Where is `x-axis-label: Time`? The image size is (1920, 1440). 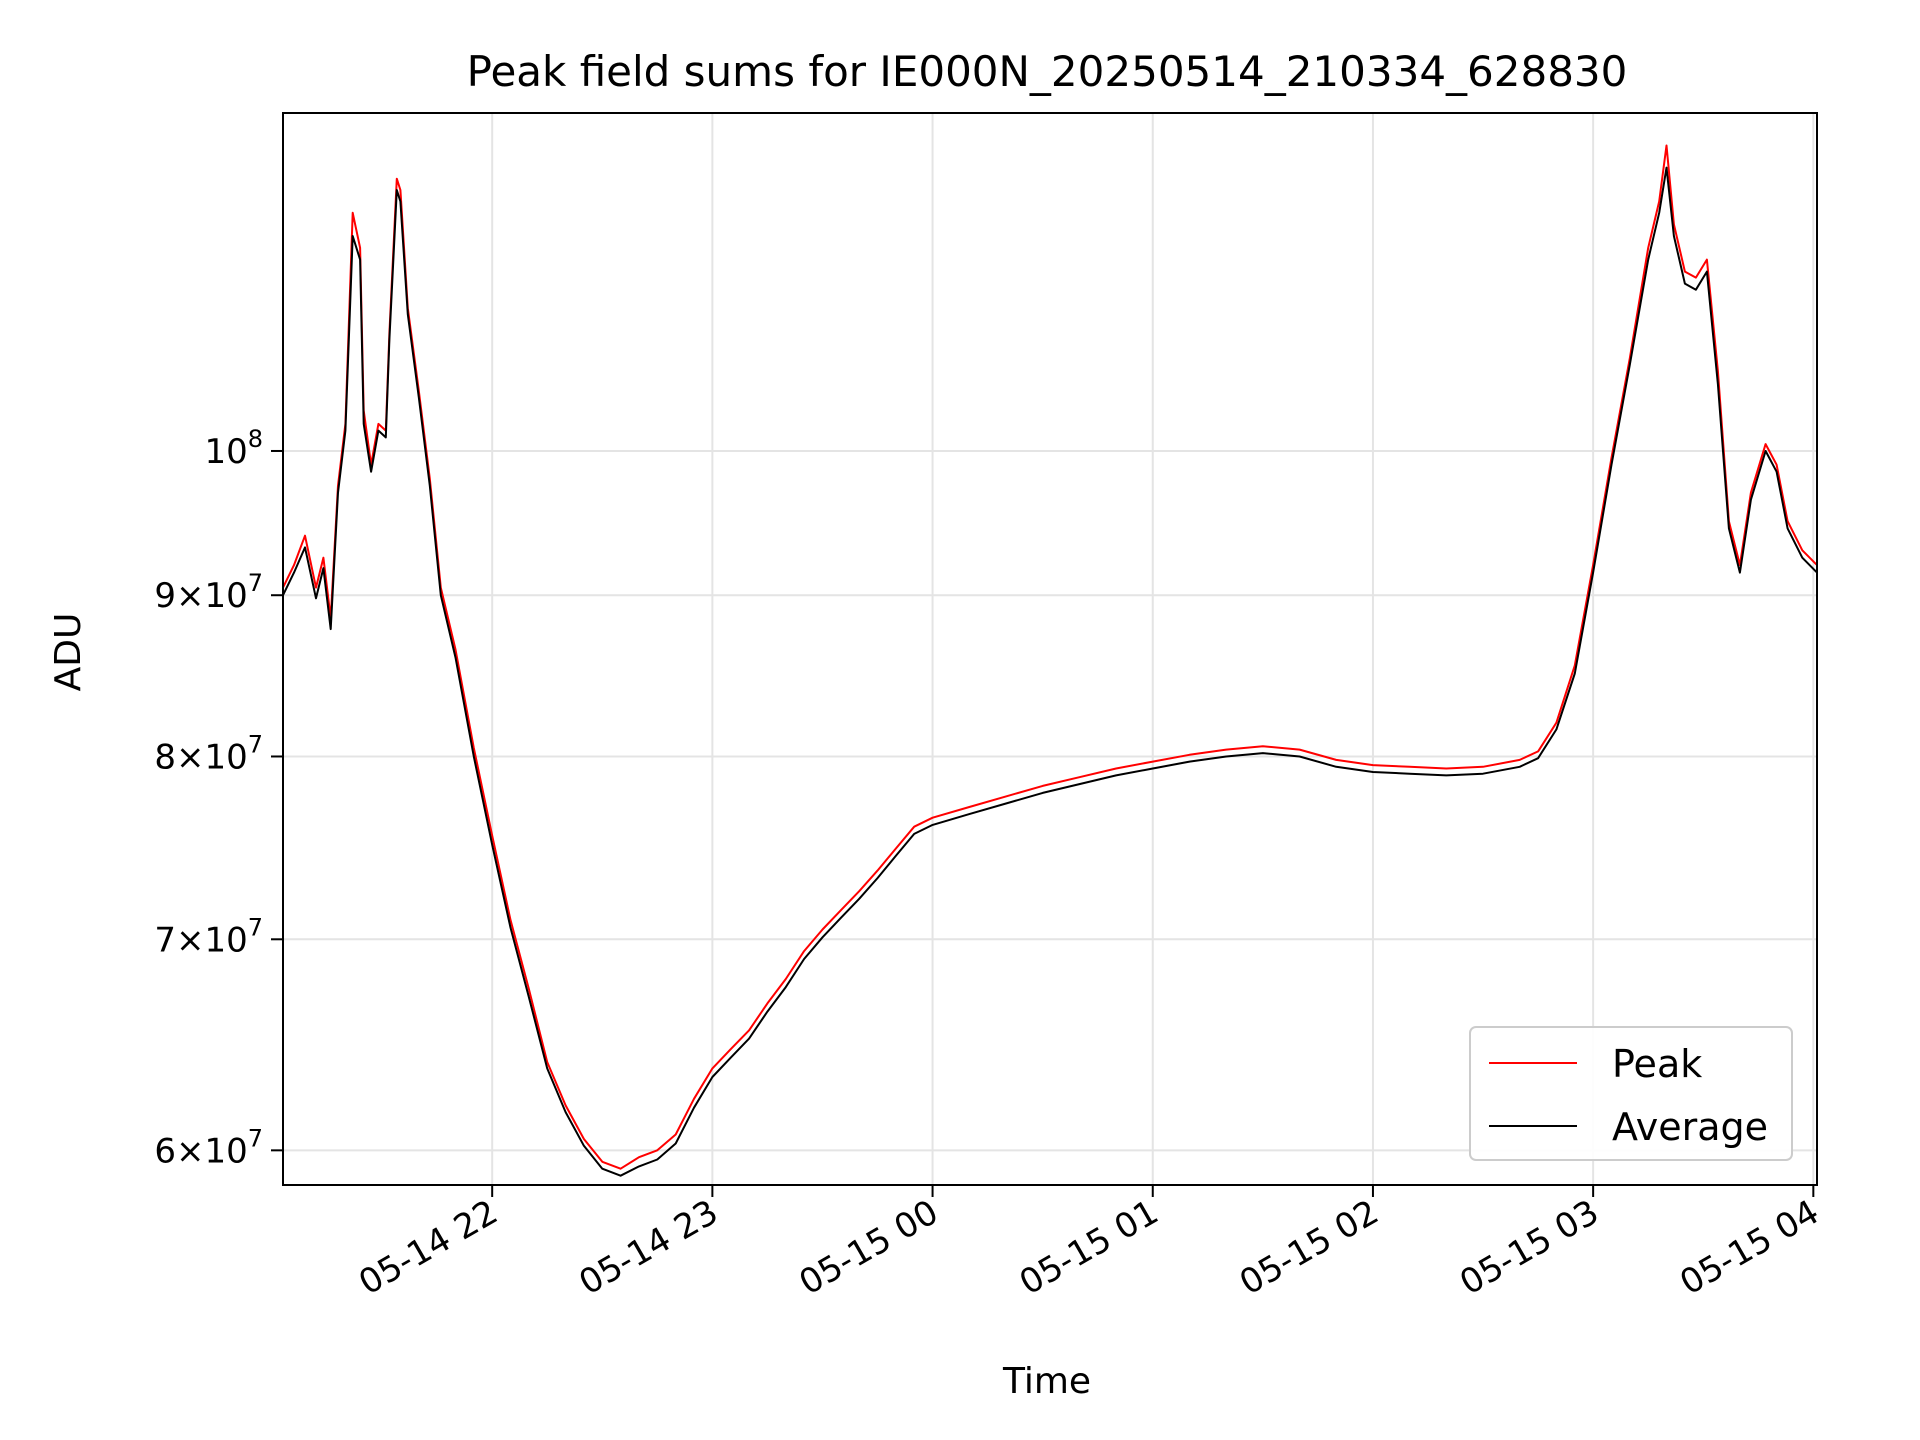
x-axis-label: Time is located at coordinates (1046, 1381).